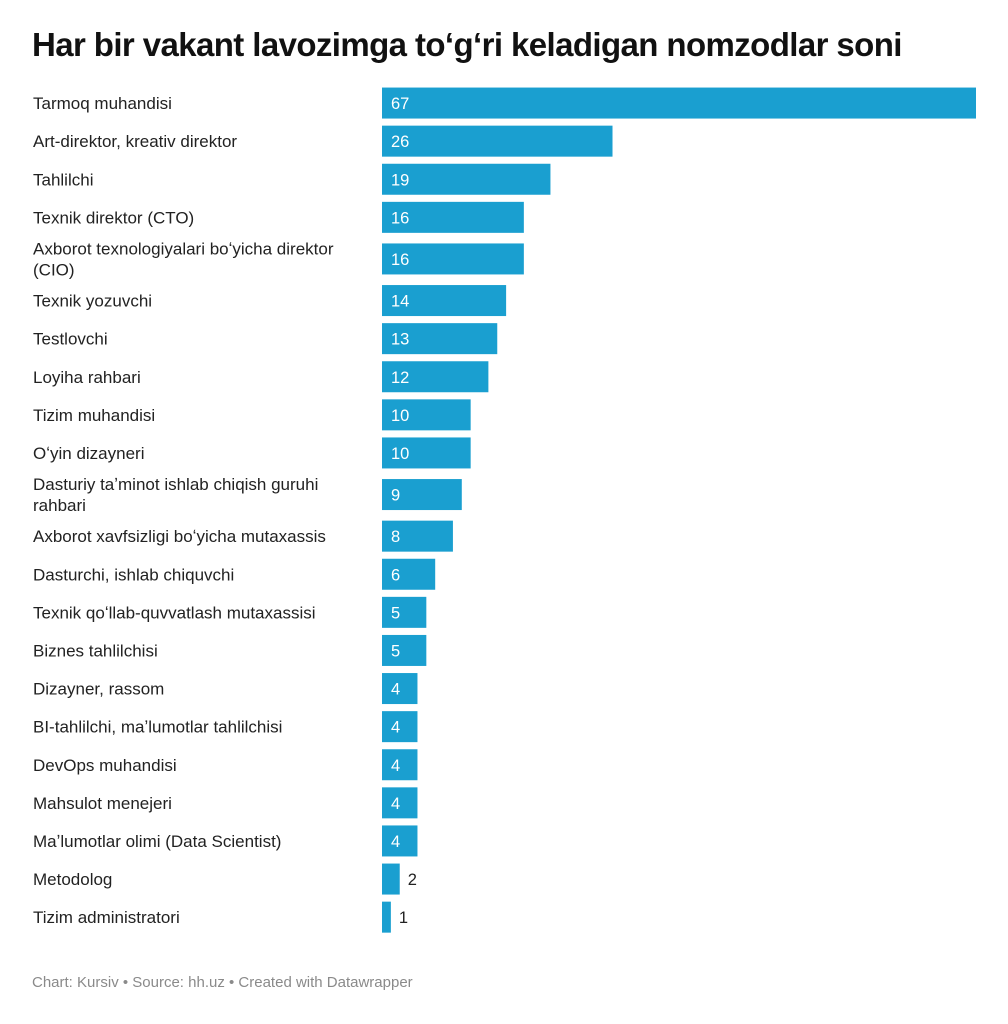 The width and height of the screenshot is (1008, 1024). What do you see at coordinates (252, 453) in the screenshot?
I see `bar-row: Oʻyin dizayneri 10` at bounding box center [252, 453].